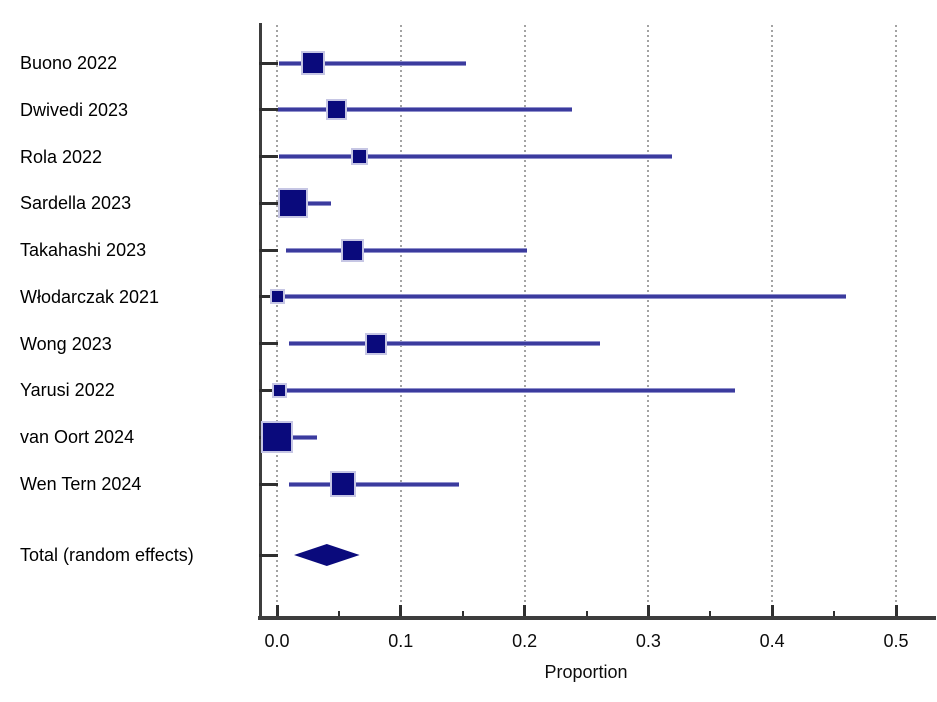  What do you see at coordinates (277, 641) in the screenshot?
I see `x-axis-tick-label: 0.0` at bounding box center [277, 641].